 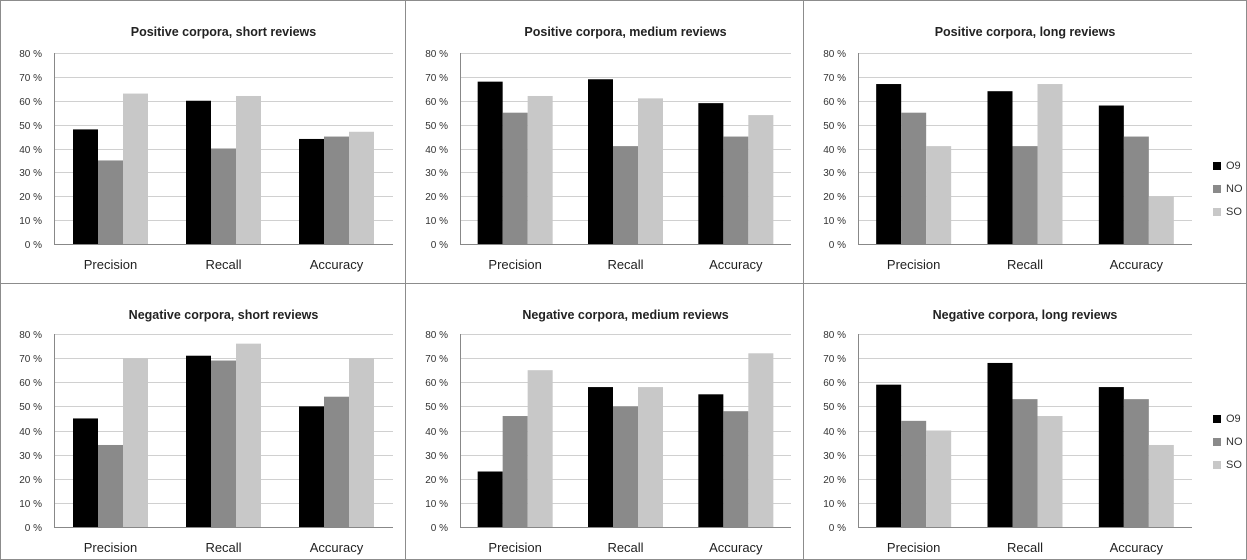 What do you see at coordinates (1228, 441) in the screenshot?
I see `legend-bottom: O9 NO SO` at bounding box center [1228, 441].